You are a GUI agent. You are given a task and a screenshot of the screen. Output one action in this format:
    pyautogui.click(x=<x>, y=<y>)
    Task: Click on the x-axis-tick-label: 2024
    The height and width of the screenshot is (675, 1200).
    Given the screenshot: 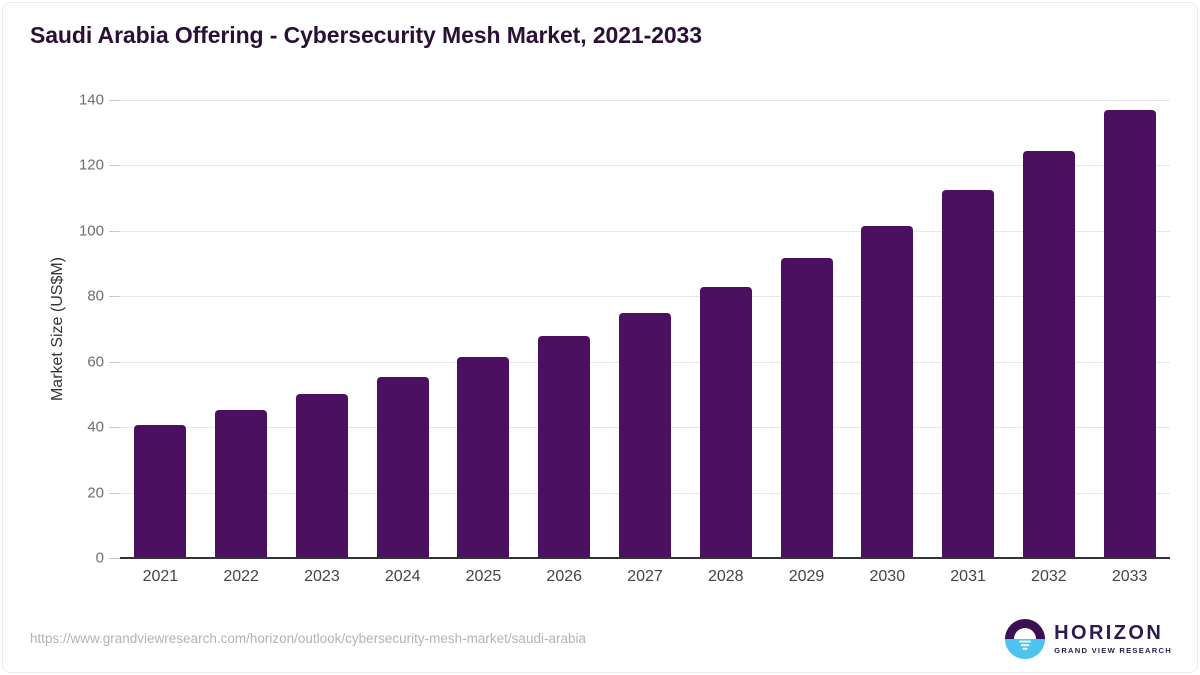 What is the action you would take?
    pyautogui.click(x=402, y=576)
    